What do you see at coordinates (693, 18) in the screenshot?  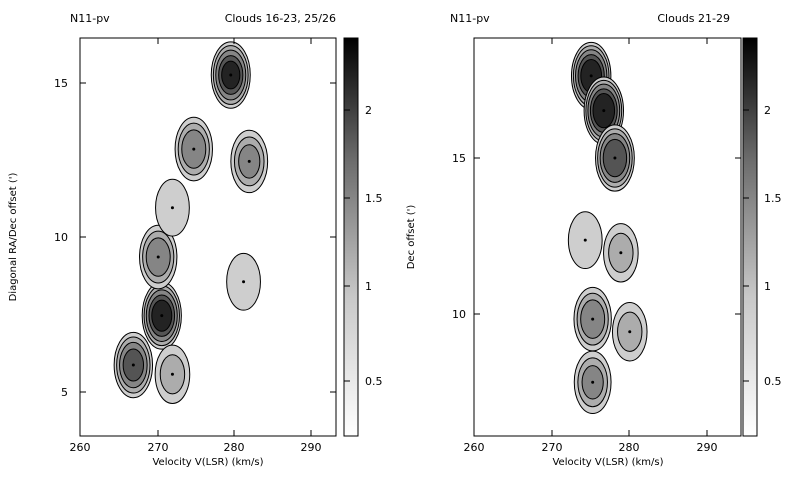 I see `right-panel-title: Clouds 21-29` at bounding box center [693, 18].